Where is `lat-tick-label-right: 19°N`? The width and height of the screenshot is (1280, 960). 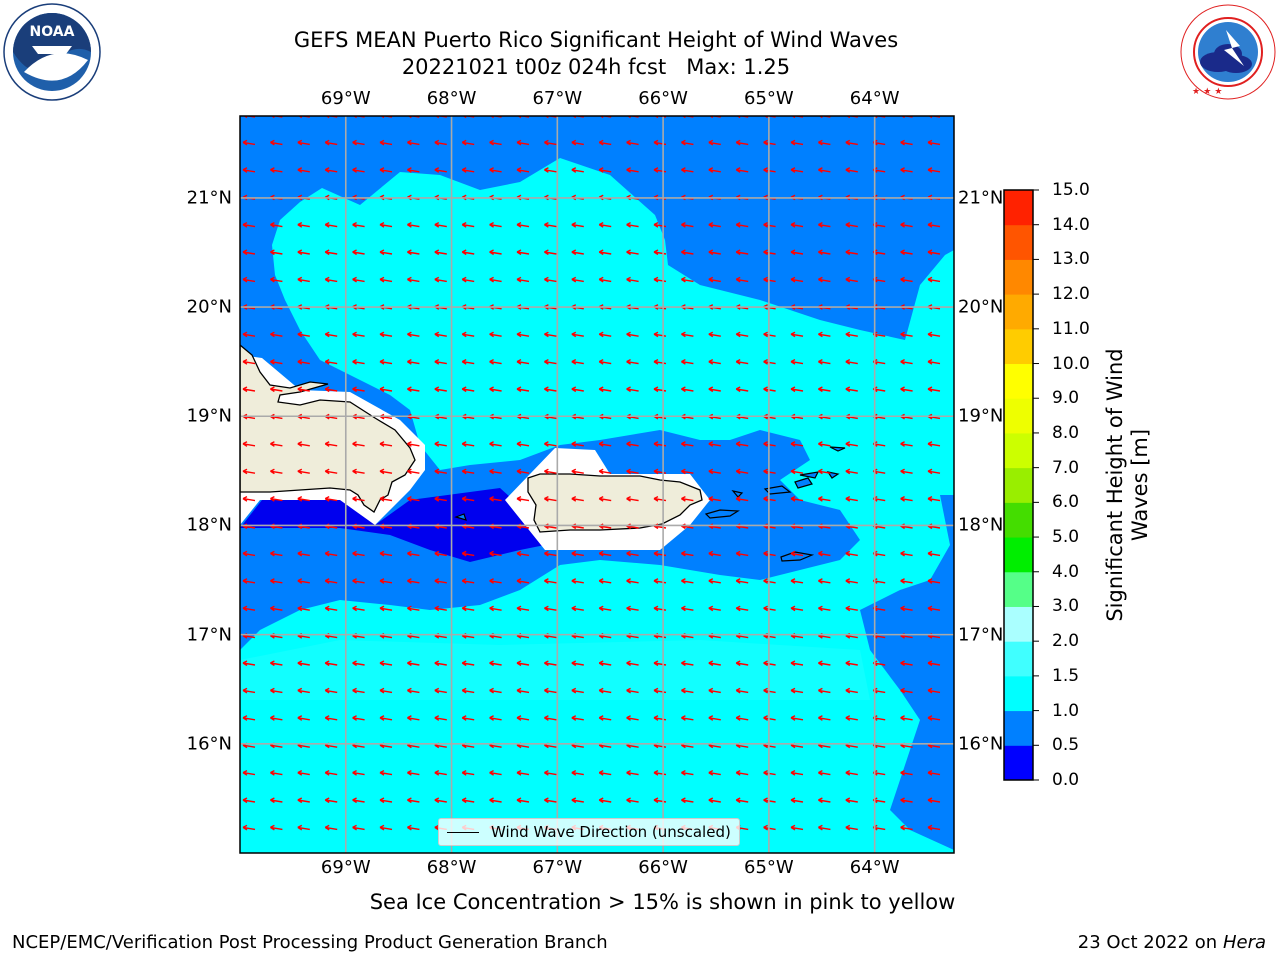
lat-tick-label-right: 19°N is located at coordinates (981, 416).